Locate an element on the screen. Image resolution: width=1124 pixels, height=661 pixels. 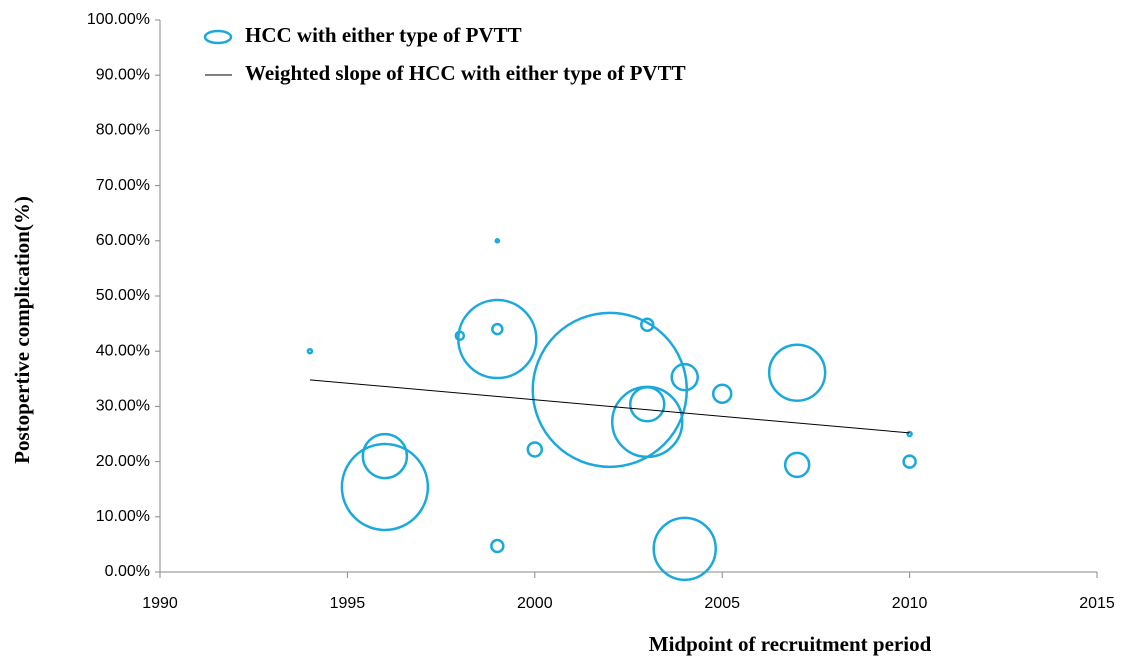
x-tick-label: 2010 is located at coordinates (910, 603).